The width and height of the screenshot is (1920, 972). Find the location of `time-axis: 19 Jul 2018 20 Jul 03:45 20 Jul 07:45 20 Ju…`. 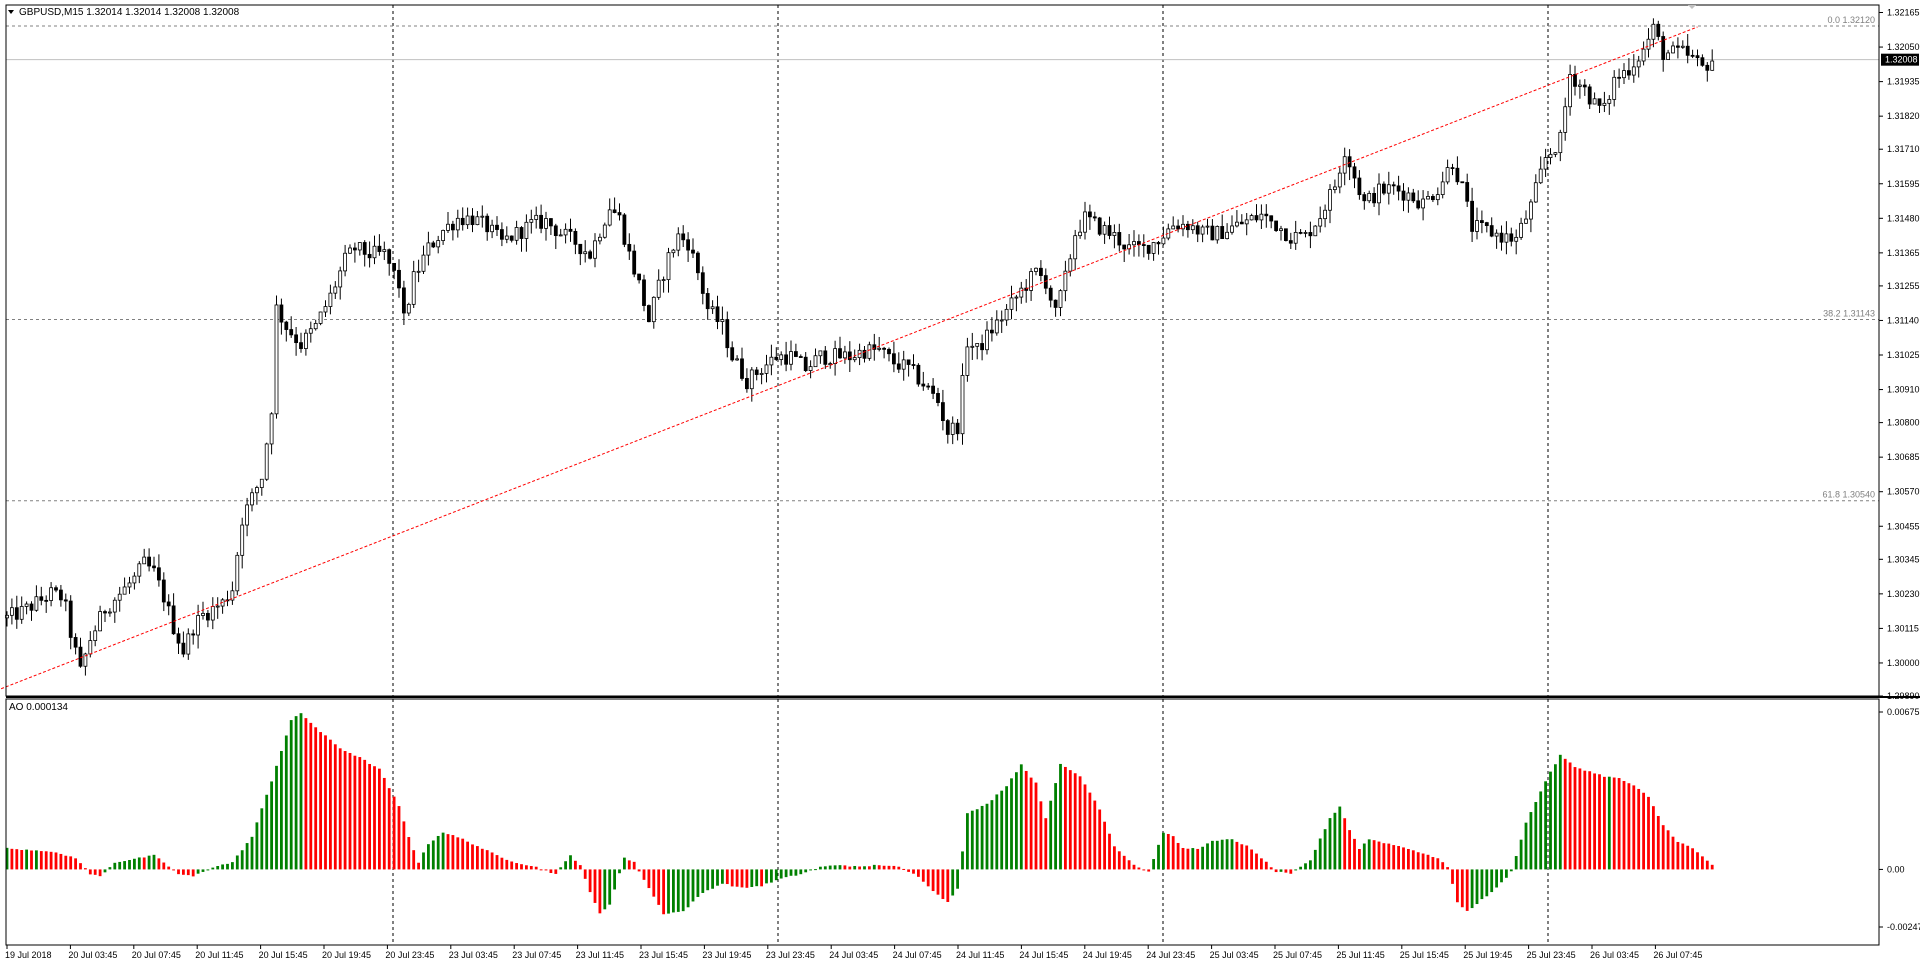

time-axis: 19 Jul 2018 20 Jul 03:45 20 Jul 07:45 20 Ju… is located at coordinates (853, 952).